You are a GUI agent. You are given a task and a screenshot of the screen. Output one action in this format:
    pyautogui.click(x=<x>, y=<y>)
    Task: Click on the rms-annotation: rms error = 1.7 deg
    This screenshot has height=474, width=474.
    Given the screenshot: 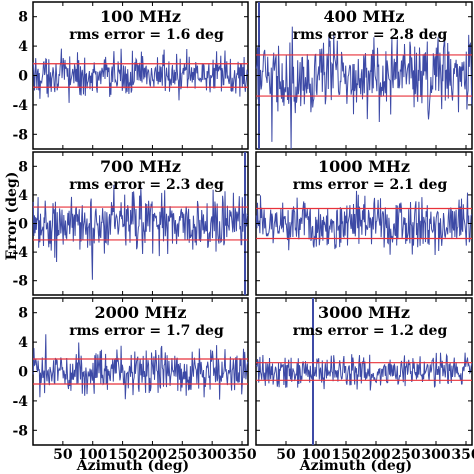 What is the action you would take?
    pyautogui.click(x=146, y=331)
    